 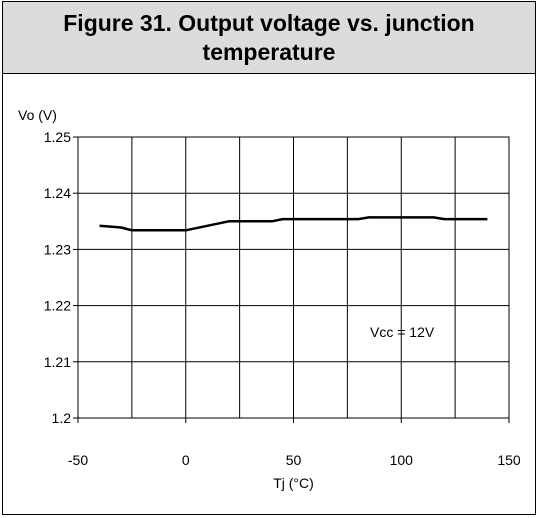 What do you see at coordinates (57, 306) in the screenshot?
I see `y-tick-label: 1.22` at bounding box center [57, 306].